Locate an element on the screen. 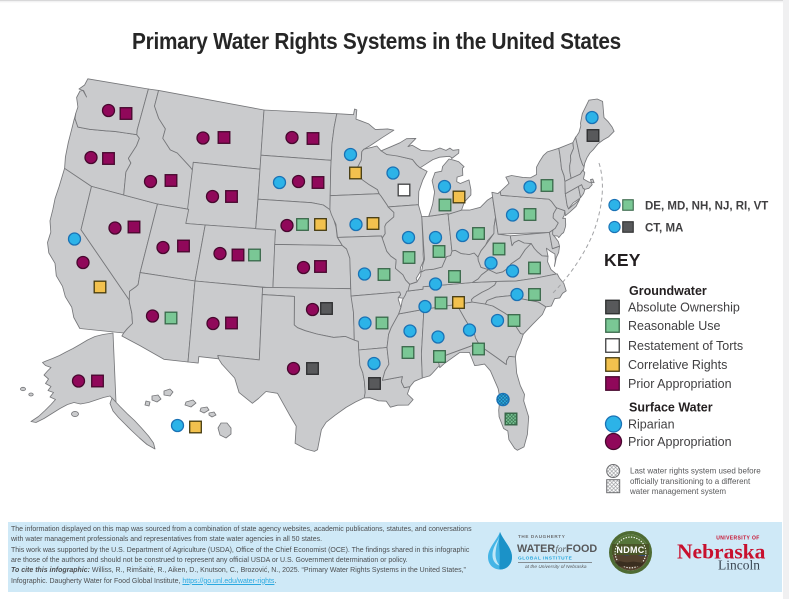 The image size is (789, 599). svg-text: Absolute Ownership is located at coordinates (684, 308).